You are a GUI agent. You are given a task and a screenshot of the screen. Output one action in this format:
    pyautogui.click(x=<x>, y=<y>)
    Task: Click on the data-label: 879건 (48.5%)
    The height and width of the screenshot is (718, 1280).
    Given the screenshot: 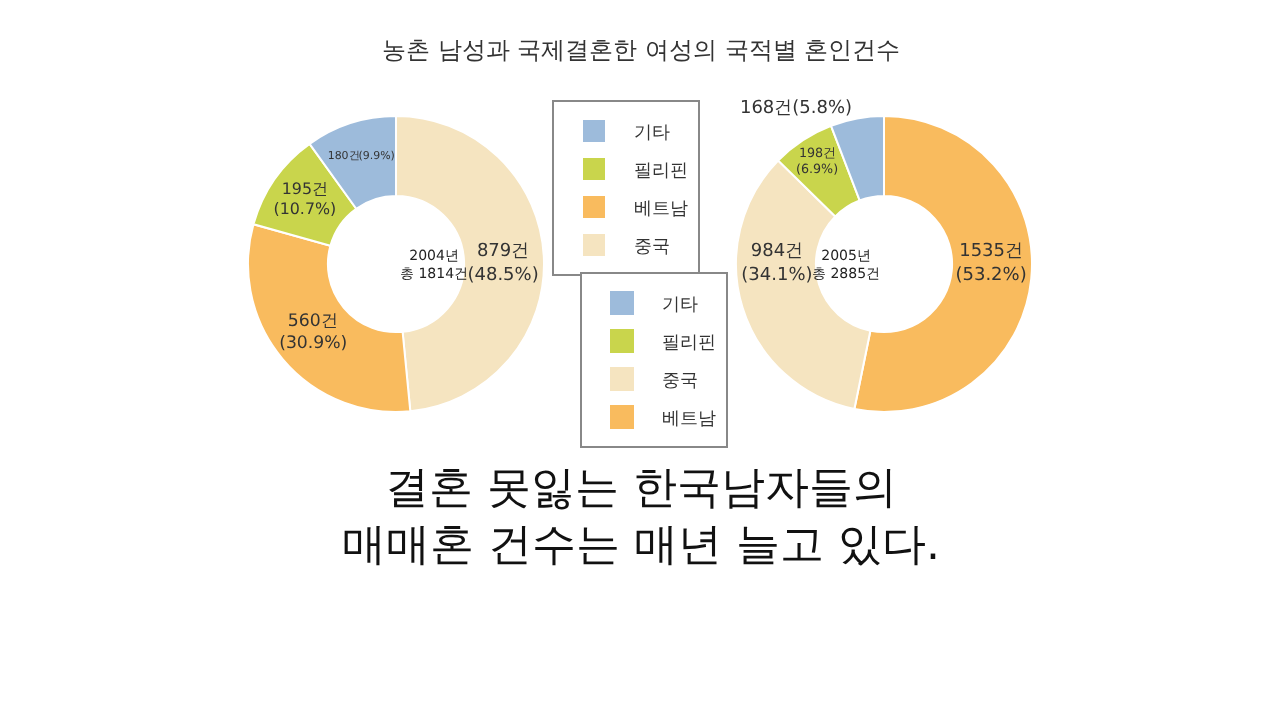 What is the action you would take?
    pyautogui.click(x=503, y=264)
    